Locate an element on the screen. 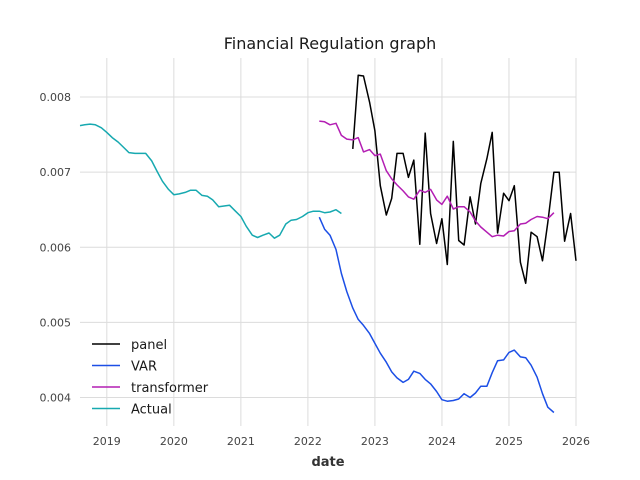  legend-label-panel: panel is located at coordinates (149, 345).